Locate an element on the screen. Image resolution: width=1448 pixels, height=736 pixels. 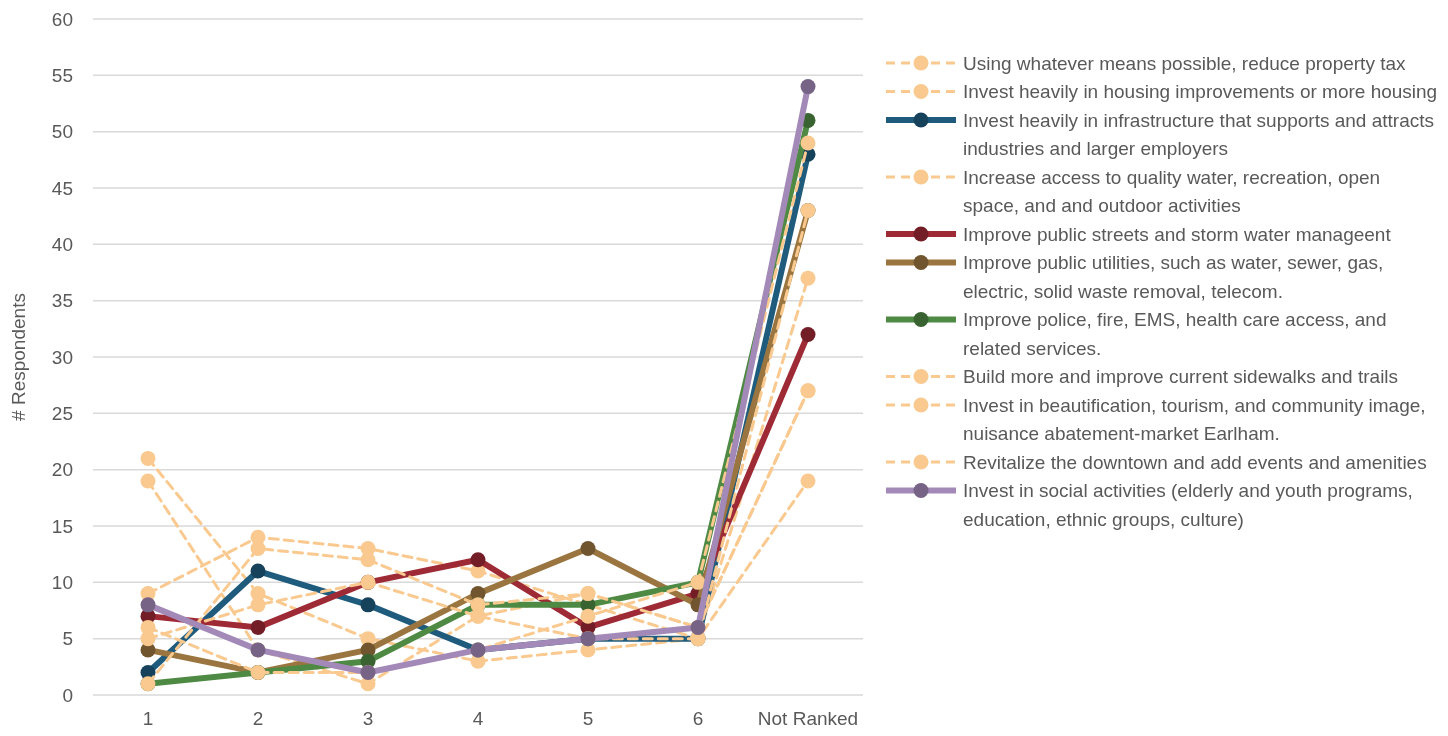
legend-label: Using whatever means possible, reduce property tax is located at coordinates (1184, 63).